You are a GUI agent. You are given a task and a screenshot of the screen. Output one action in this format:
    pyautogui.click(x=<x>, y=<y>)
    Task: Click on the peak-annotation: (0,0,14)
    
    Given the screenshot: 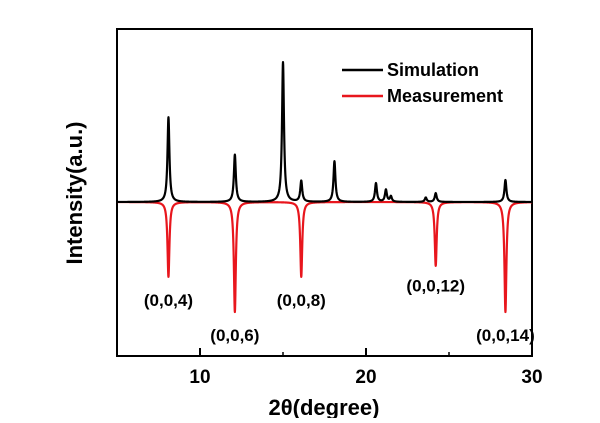 What is the action you would take?
    pyautogui.click(x=505, y=335)
    